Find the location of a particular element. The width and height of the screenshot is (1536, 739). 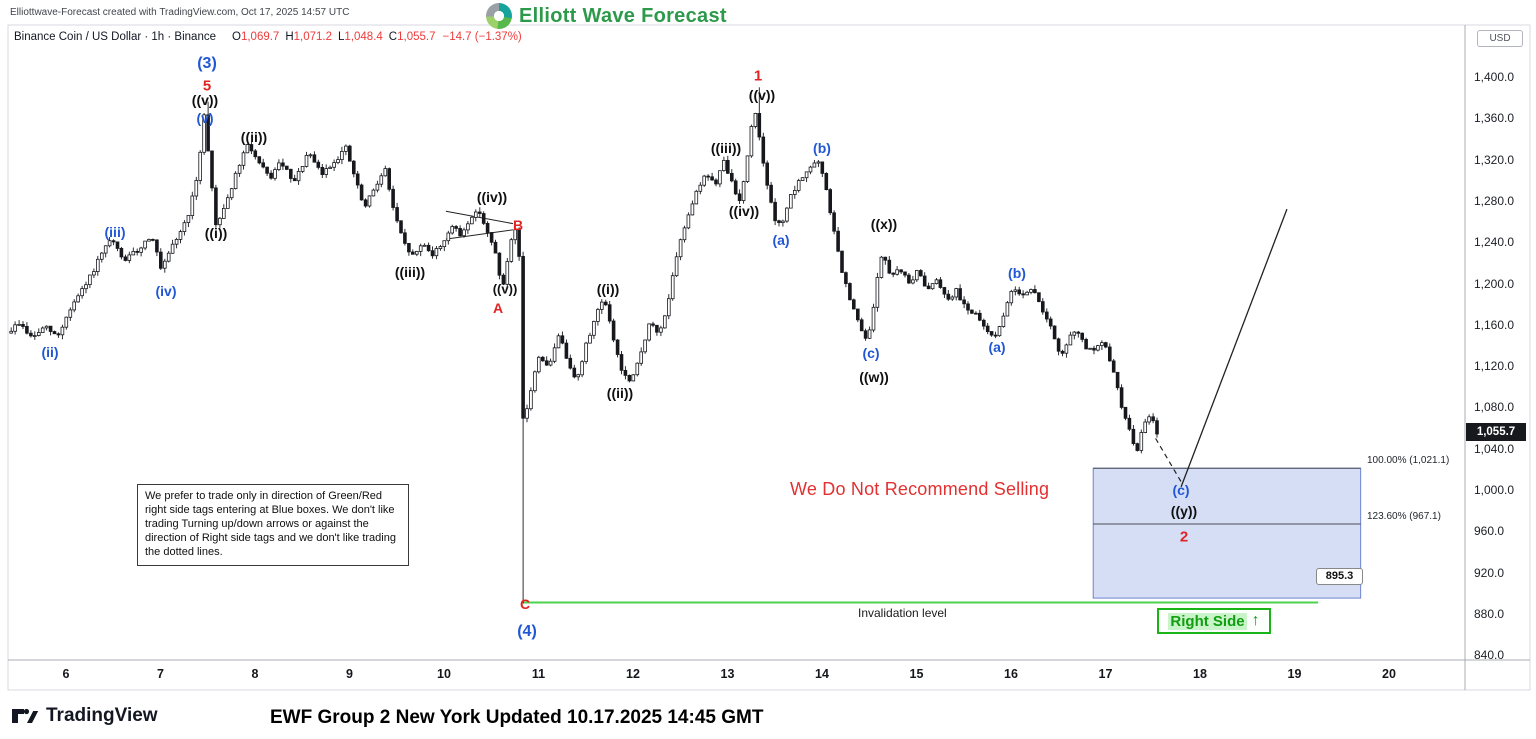

price-axis-label: 1,000.0 is located at coordinates (1494, 490).